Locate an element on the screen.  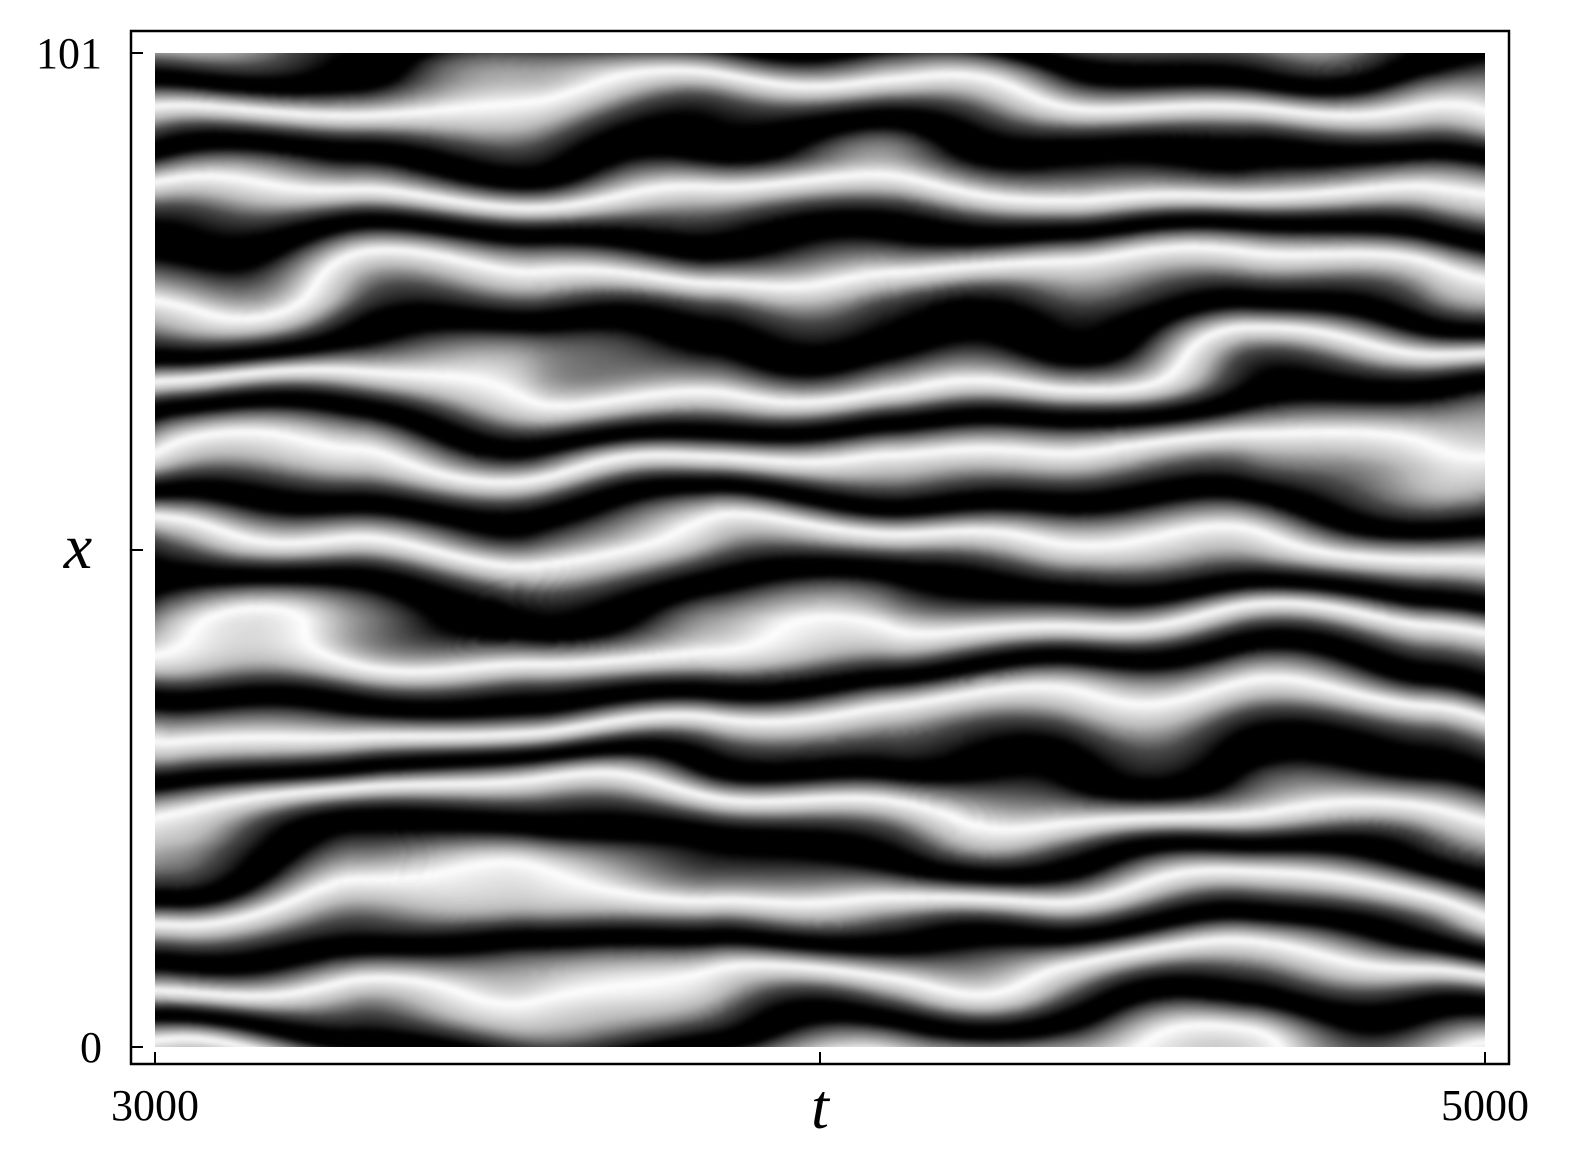
y-axis-ticks: 0 101 is located at coordinates (89, 550).